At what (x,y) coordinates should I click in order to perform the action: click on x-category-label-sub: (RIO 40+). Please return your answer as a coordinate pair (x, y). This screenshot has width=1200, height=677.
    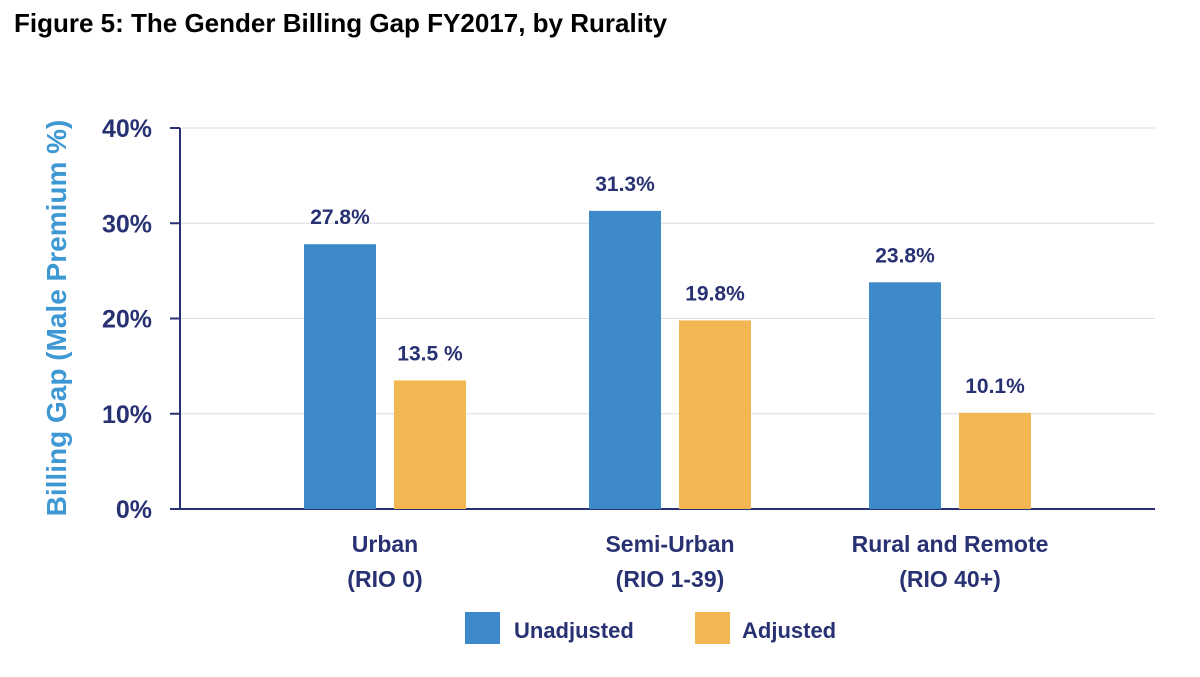
    Looking at the image, I should click on (950, 579).